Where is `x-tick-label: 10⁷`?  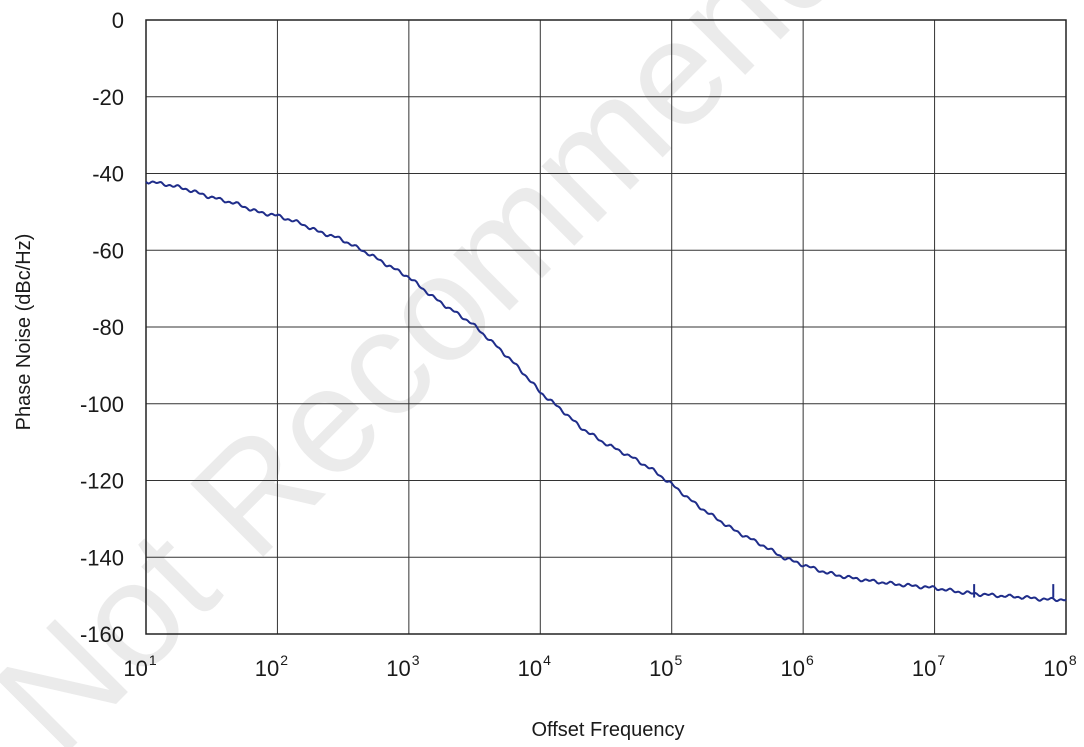 x-tick-label: 10⁷ is located at coordinates (928, 666).